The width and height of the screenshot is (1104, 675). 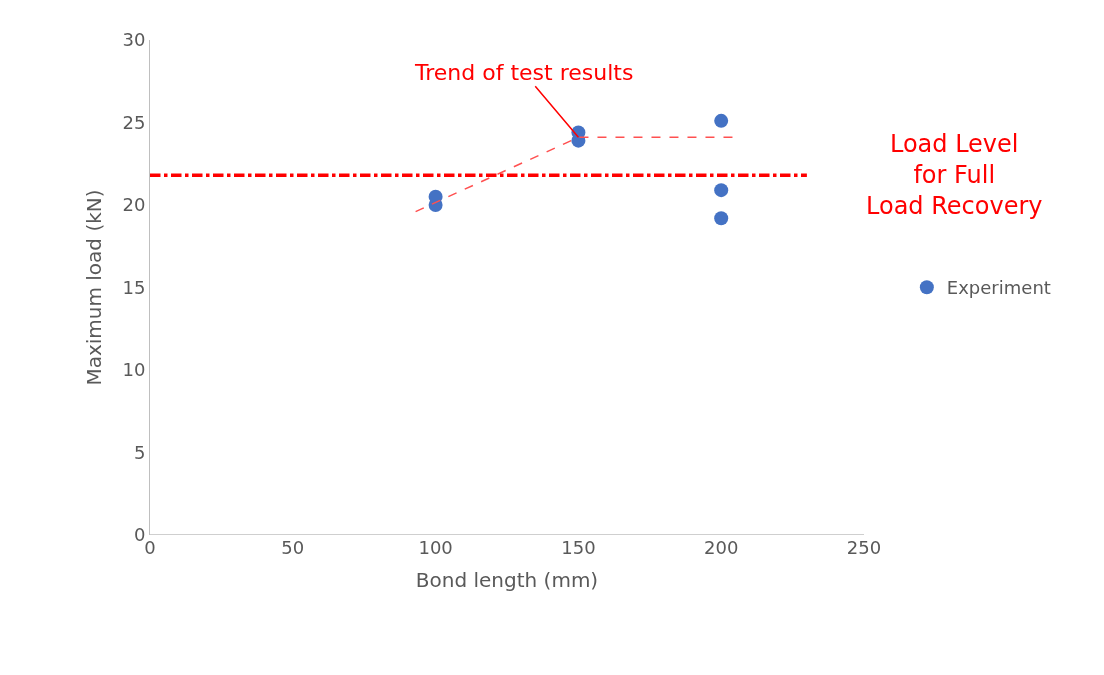 What do you see at coordinates (524, 72) in the screenshot?
I see `annotation: Trend of test results` at bounding box center [524, 72].